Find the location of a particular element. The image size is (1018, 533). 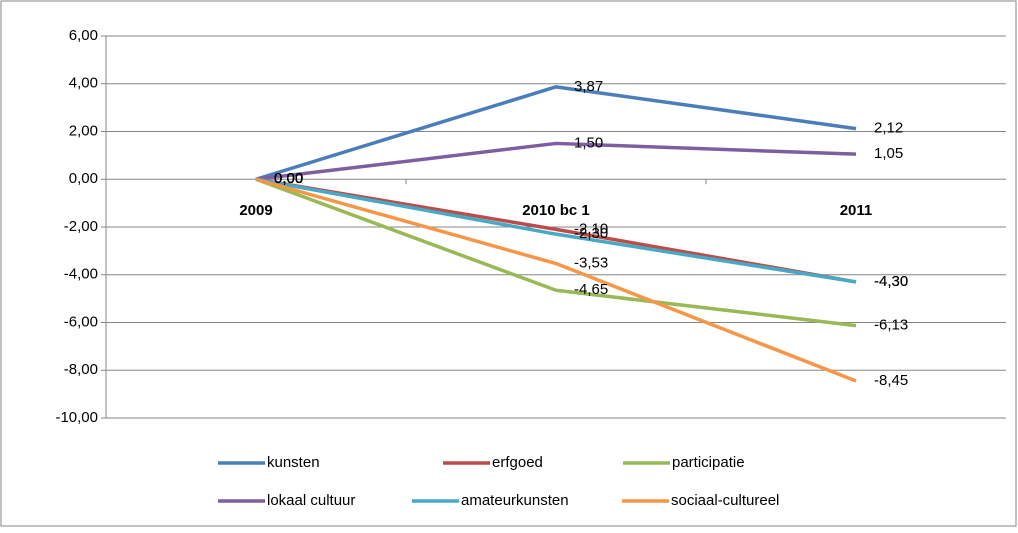

data-label: -4,65 is located at coordinates (591, 289).